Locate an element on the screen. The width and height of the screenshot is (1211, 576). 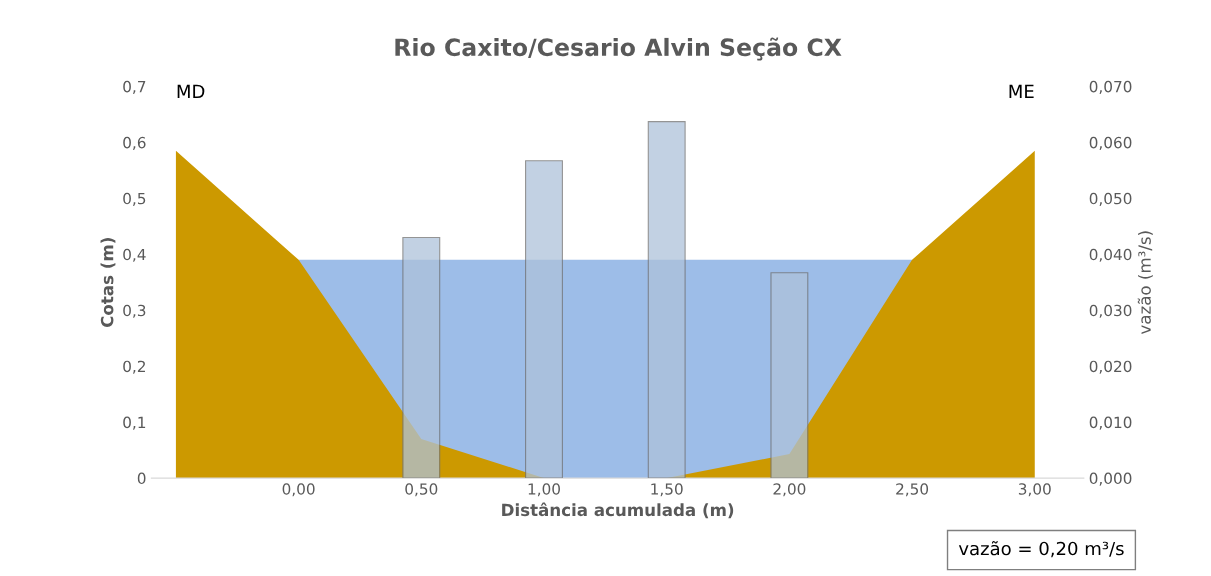
y2-tick-label: 0,030 is located at coordinates (1110, 311).